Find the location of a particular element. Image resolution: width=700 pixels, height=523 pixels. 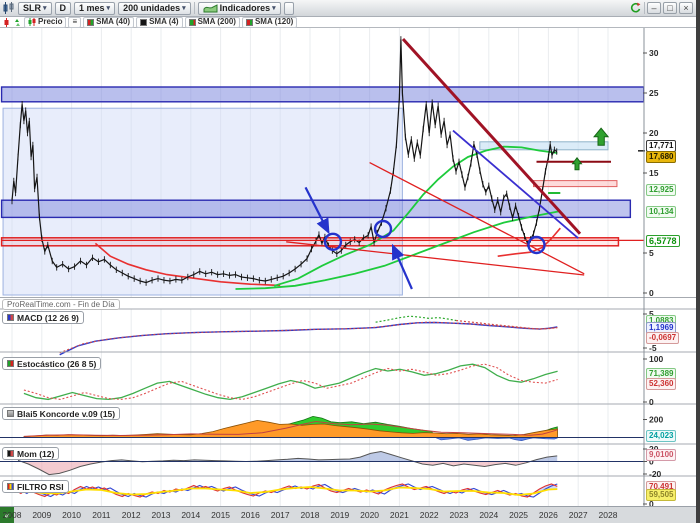

sell-marker-icon is located at coordinates (6, 22).